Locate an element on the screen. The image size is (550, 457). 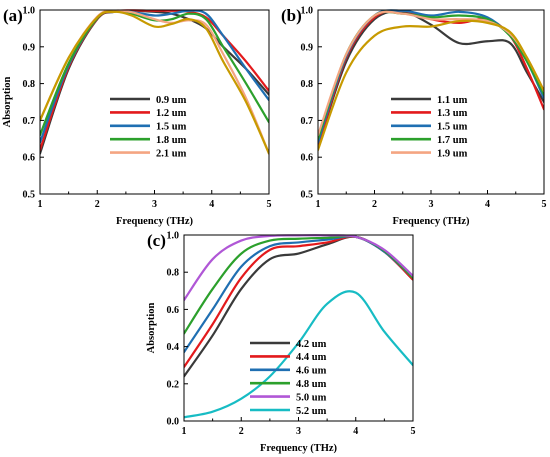
panel-label: (b) is located at coordinates (291, 15).